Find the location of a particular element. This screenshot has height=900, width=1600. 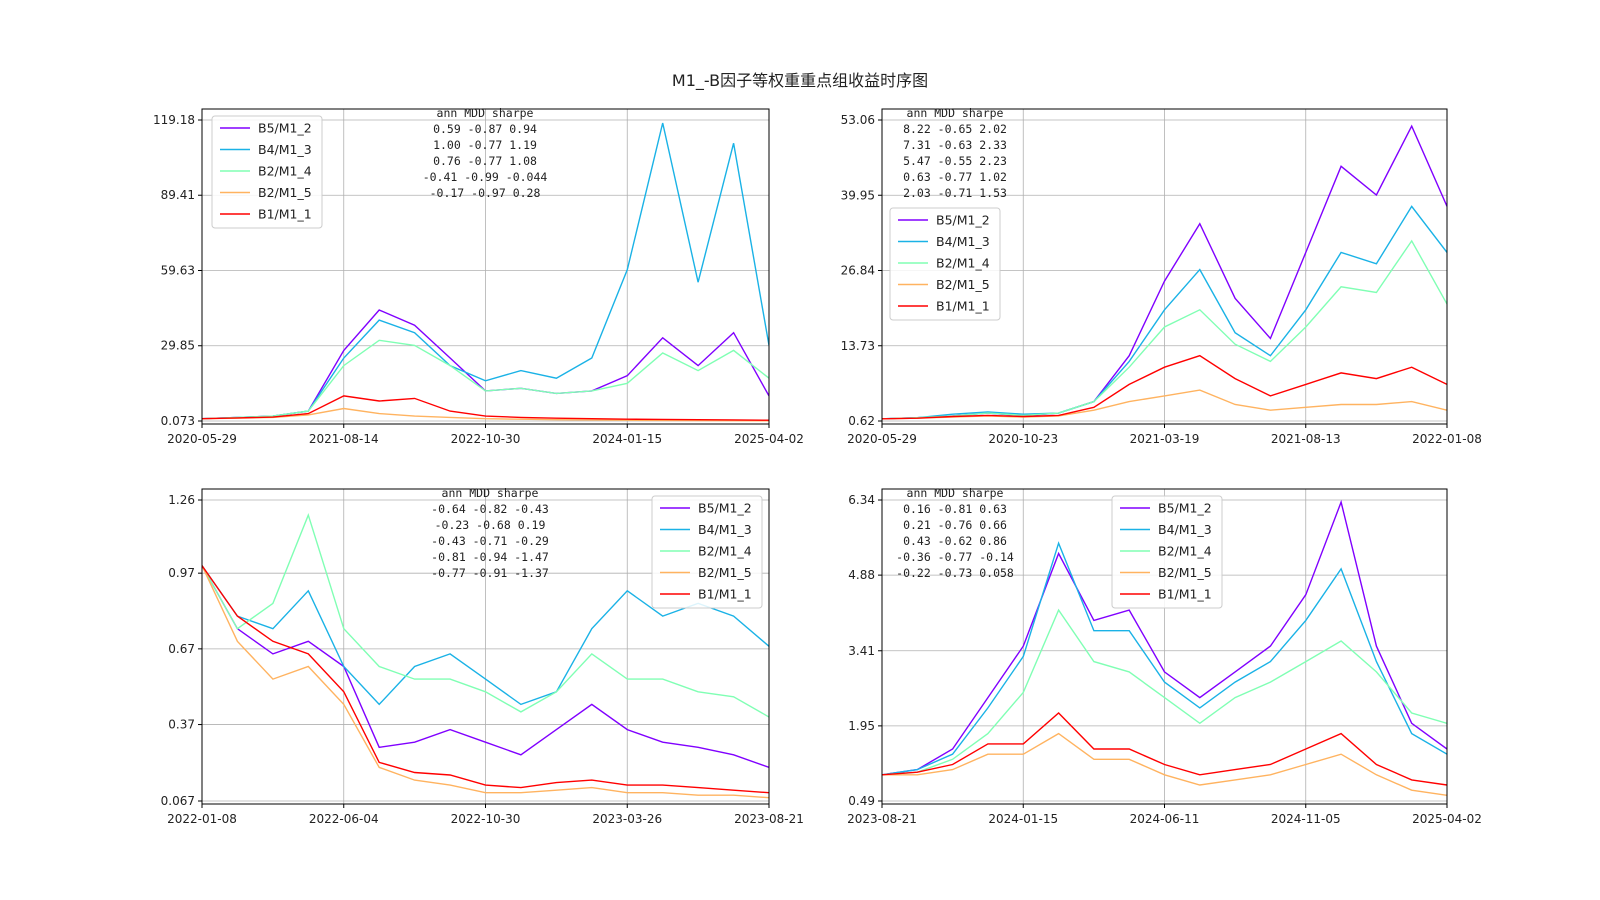

stats-row: 0.76 -0.77 1.08 is located at coordinates (485, 161).